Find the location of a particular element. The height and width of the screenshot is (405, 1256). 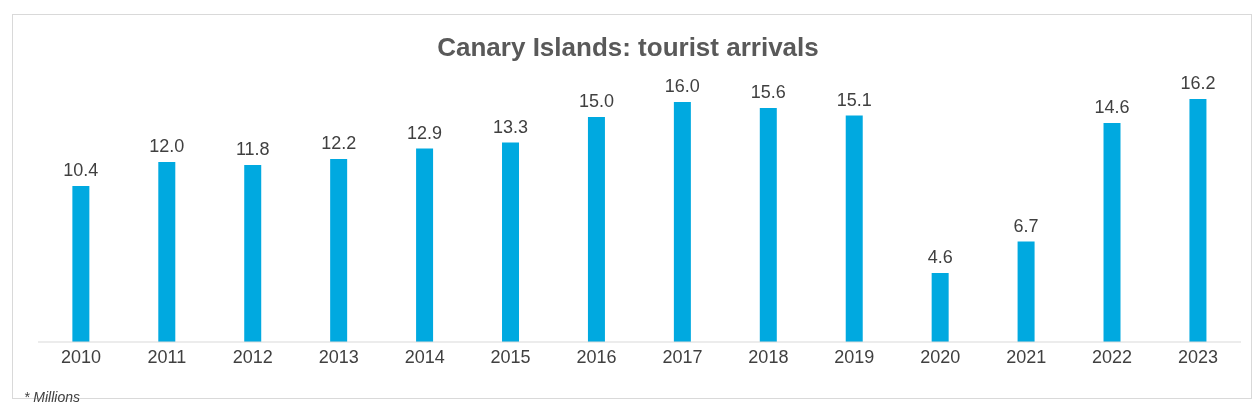

data-label: 10.4 is located at coordinates (81, 170).